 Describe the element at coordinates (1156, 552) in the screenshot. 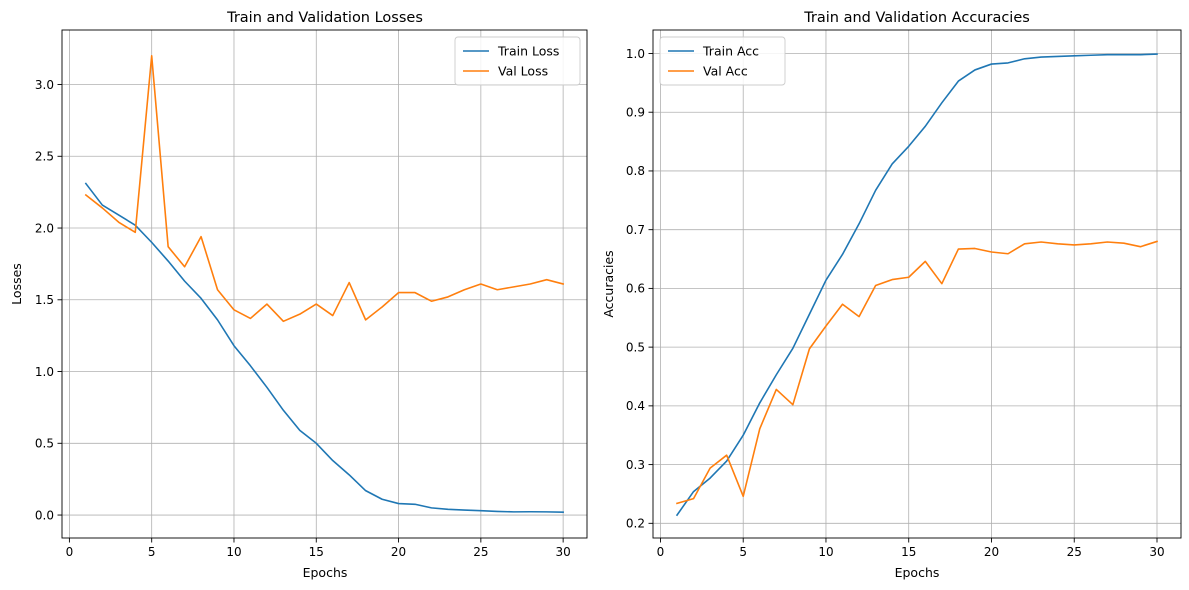

I see `accuracies-x-tick-label-6: 30` at that location.